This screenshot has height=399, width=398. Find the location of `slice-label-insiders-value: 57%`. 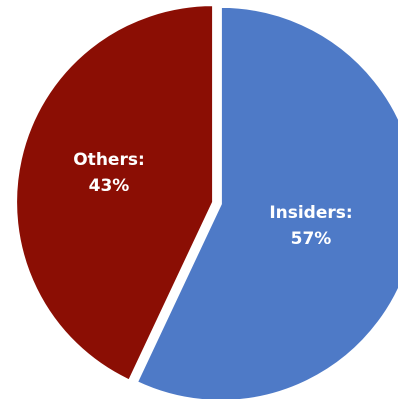

slice-label-insiders-value: 57% is located at coordinates (311, 239).